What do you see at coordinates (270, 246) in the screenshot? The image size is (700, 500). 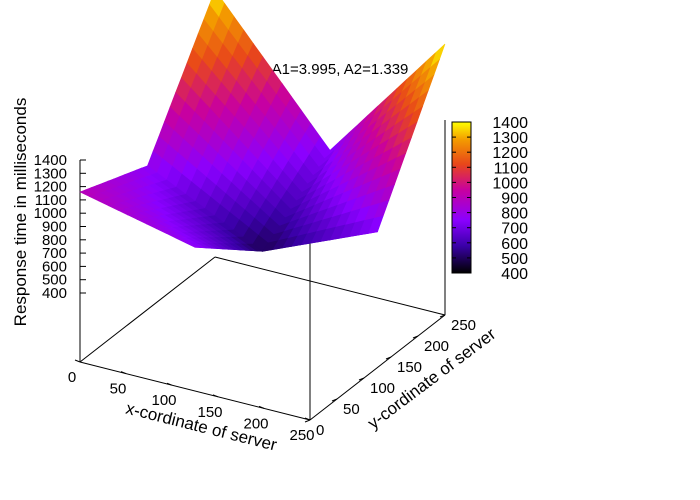 I see `surface-facet` at bounding box center [270, 246].